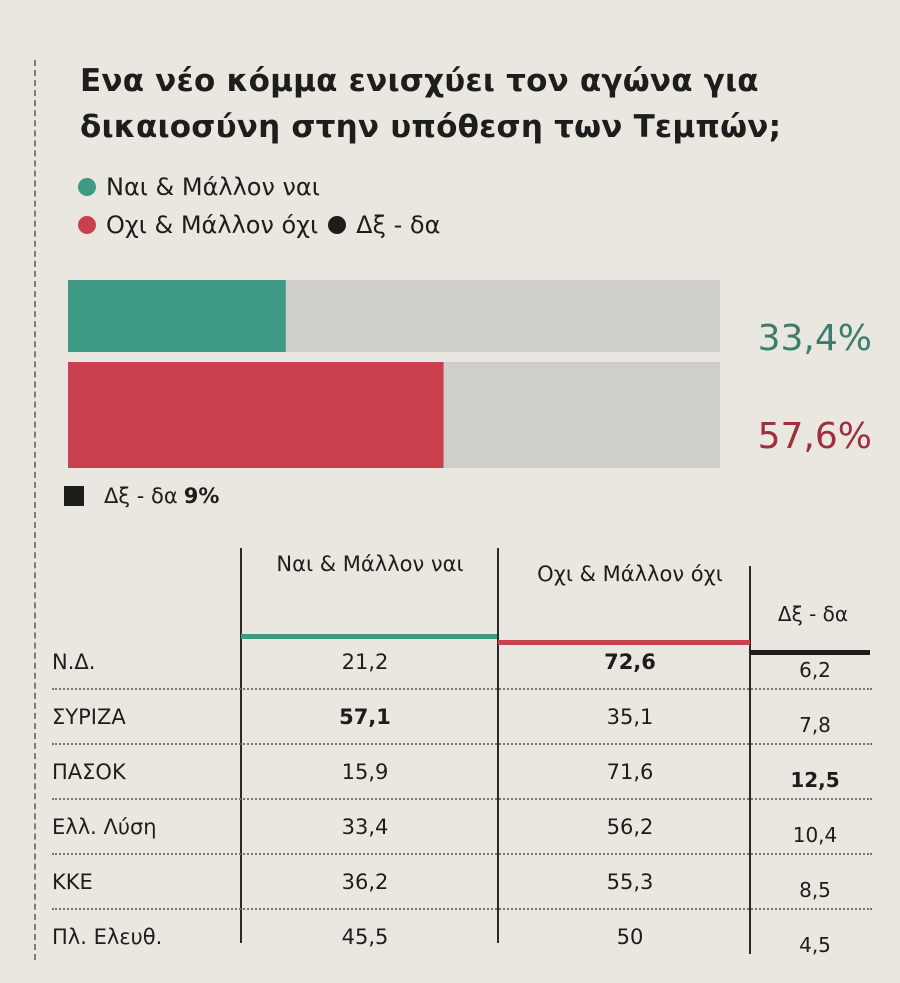 The width and height of the screenshot is (900, 983). I want to click on cell-yes: 33,4, so click(365, 827).